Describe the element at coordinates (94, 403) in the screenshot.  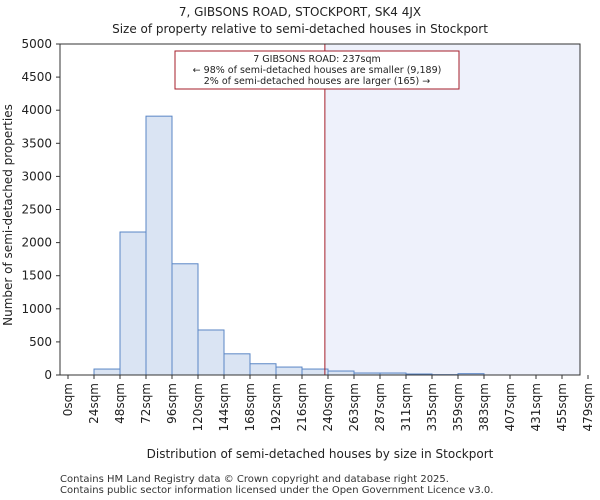
I see `x-tick-label: 24sqm` at that location.